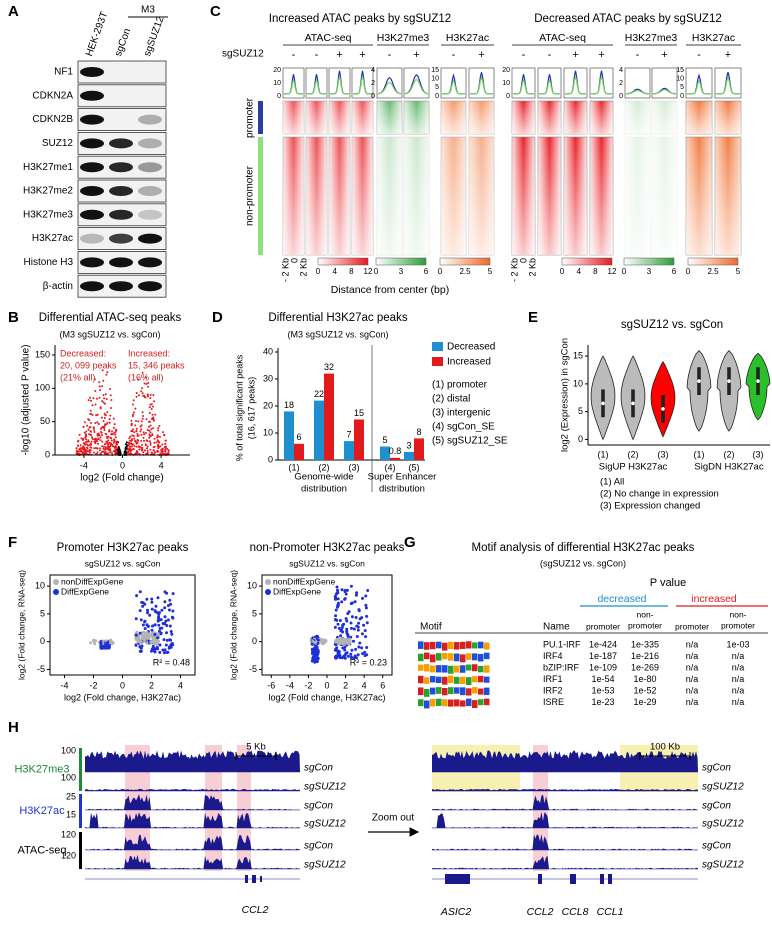 The height and width of the screenshot is (928, 772). Describe the element at coordinates (402, 477) in the screenshot. I see `group-label: Super Enhancer` at that location.